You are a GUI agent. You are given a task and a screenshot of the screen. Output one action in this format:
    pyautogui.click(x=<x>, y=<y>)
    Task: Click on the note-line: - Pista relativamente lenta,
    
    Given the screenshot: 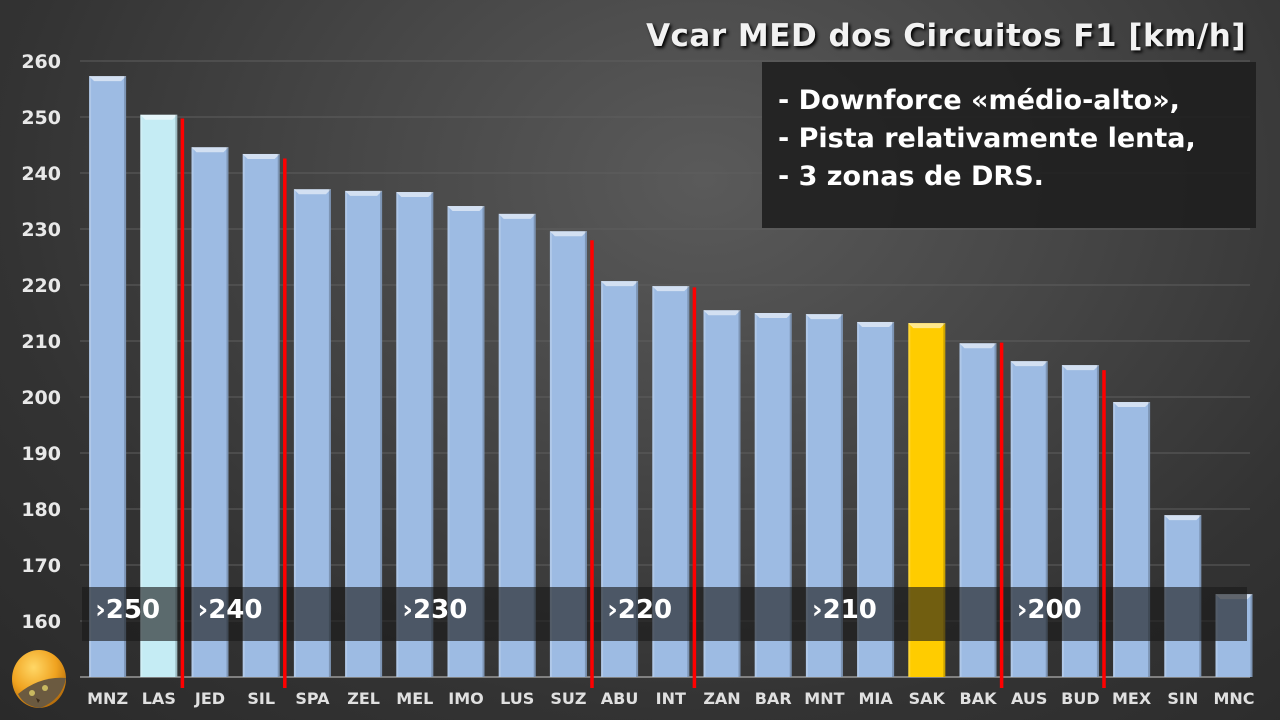 What is the action you would take?
    pyautogui.click(x=987, y=138)
    